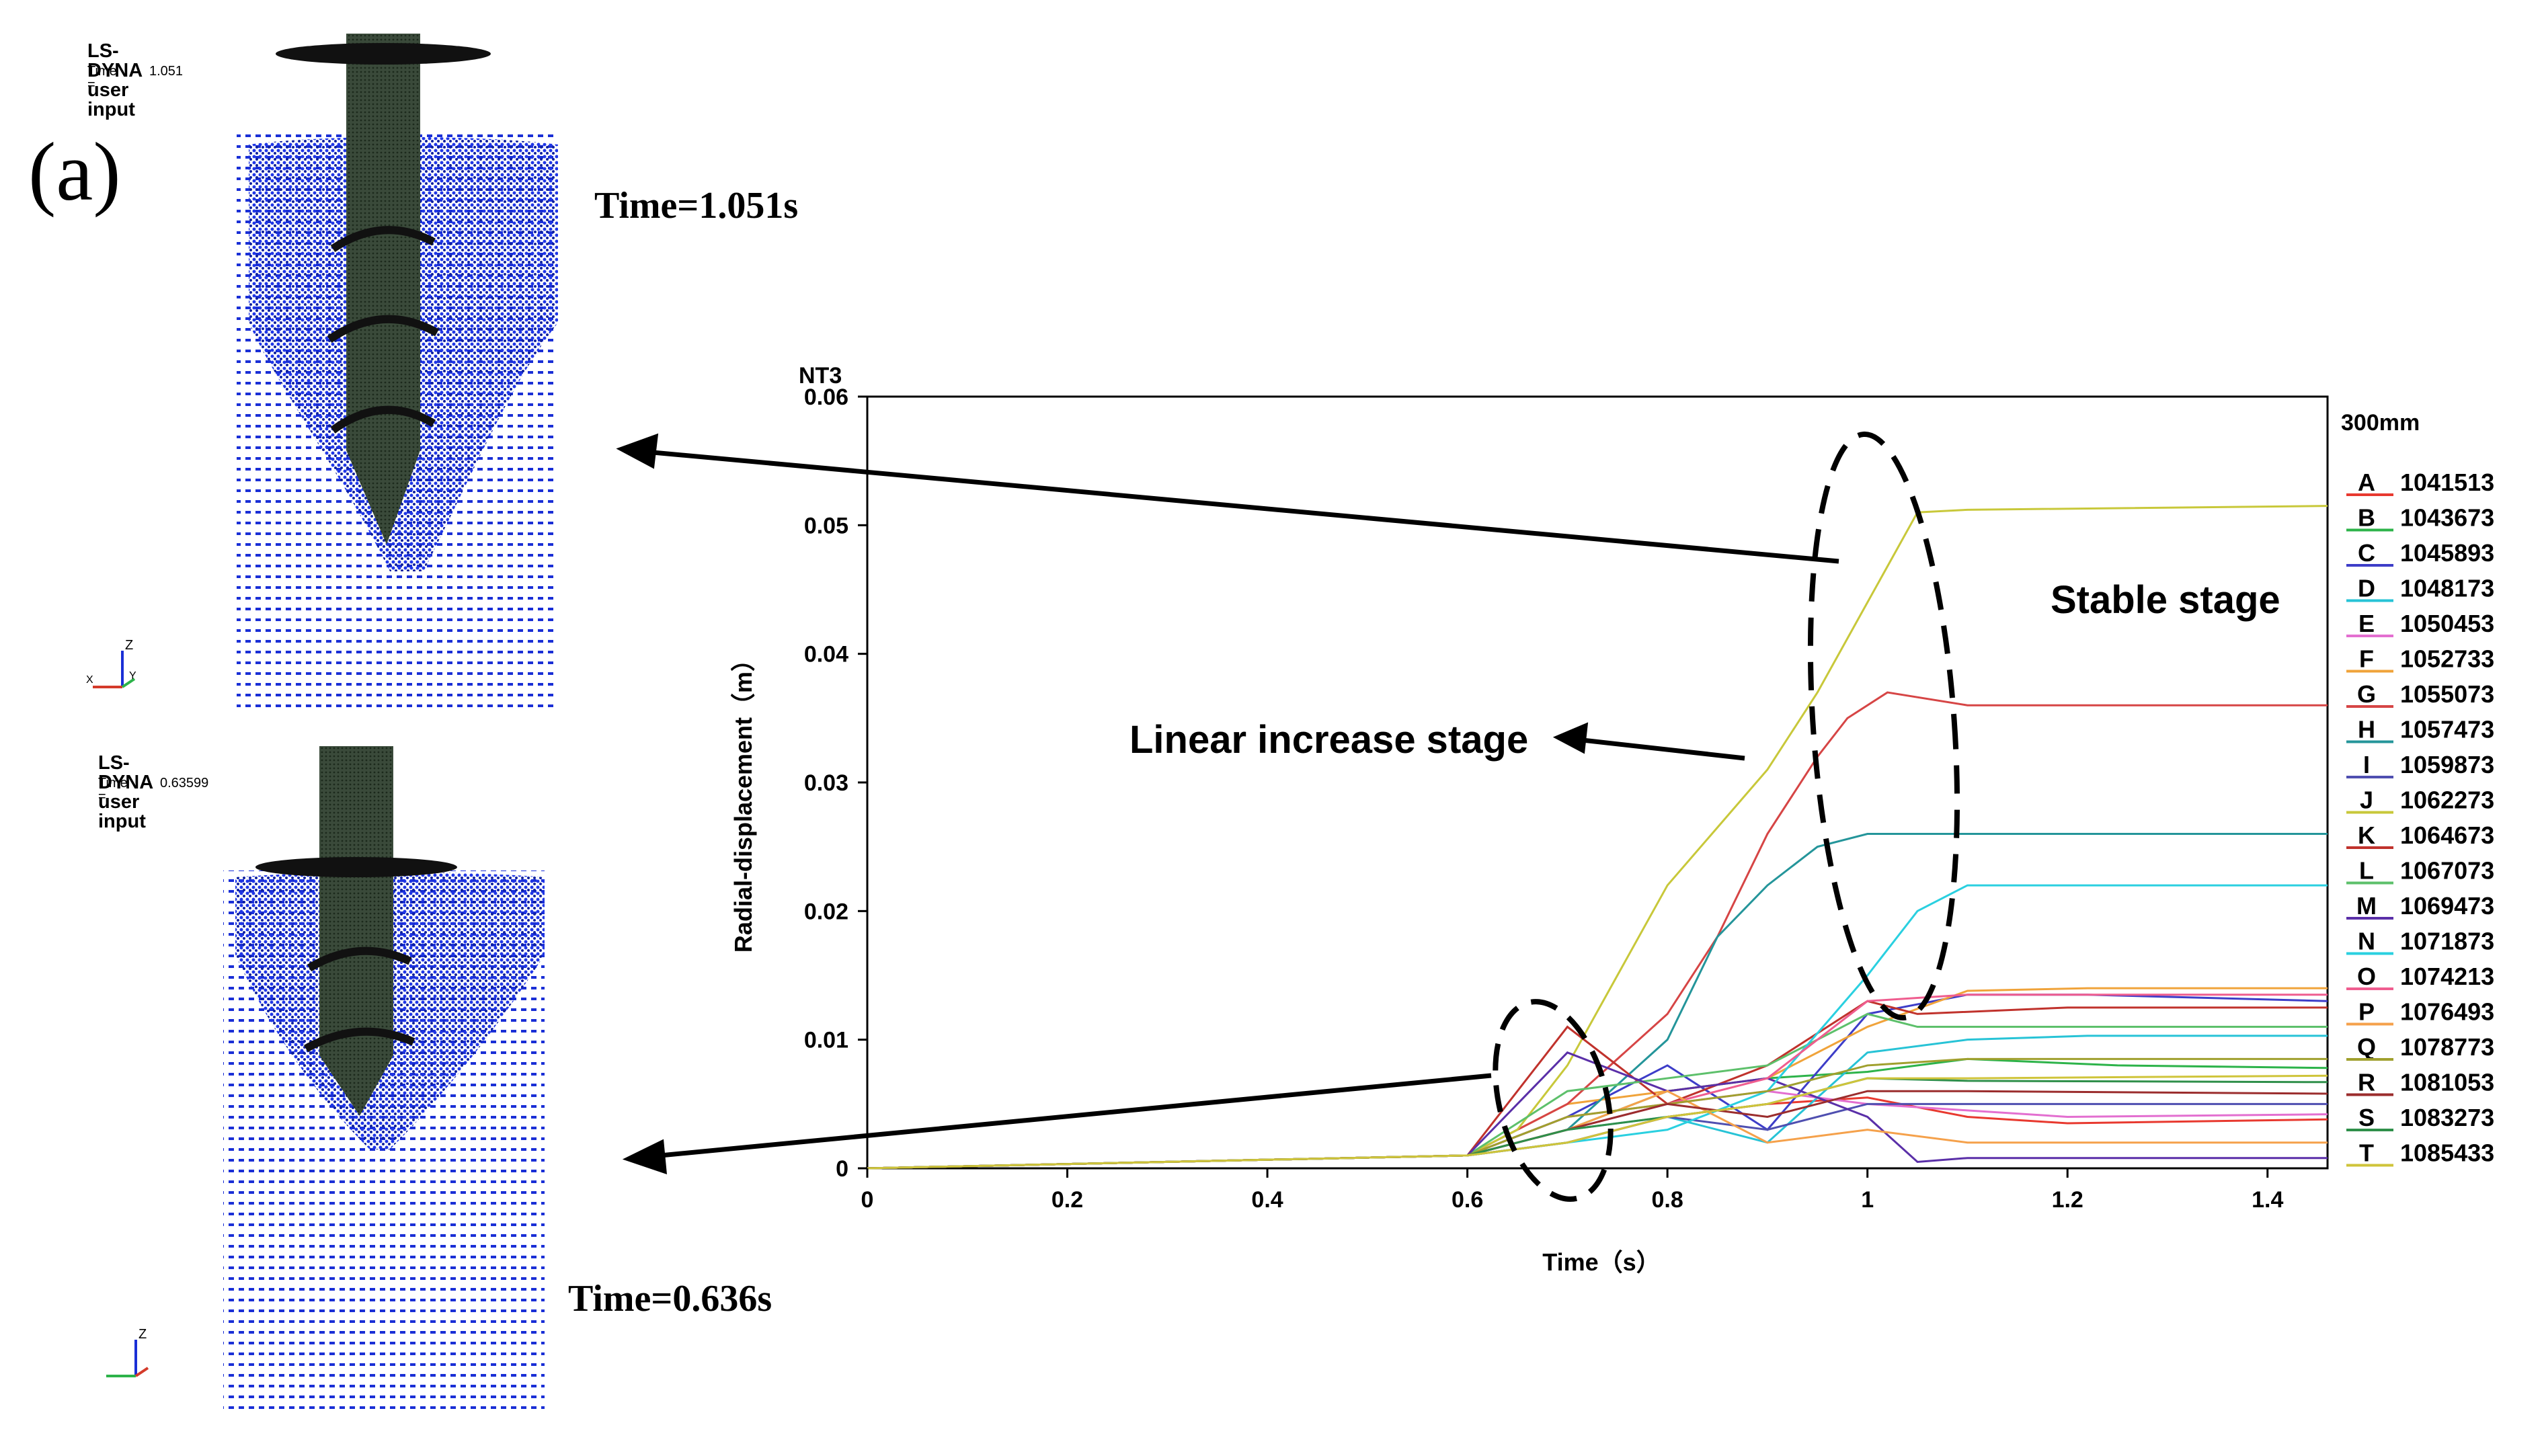 The height and width of the screenshot is (1456, 2542). Describe the element at coordinates (166, 71) in the screenshot. I see `sim-time-value: 1.051` at that location.